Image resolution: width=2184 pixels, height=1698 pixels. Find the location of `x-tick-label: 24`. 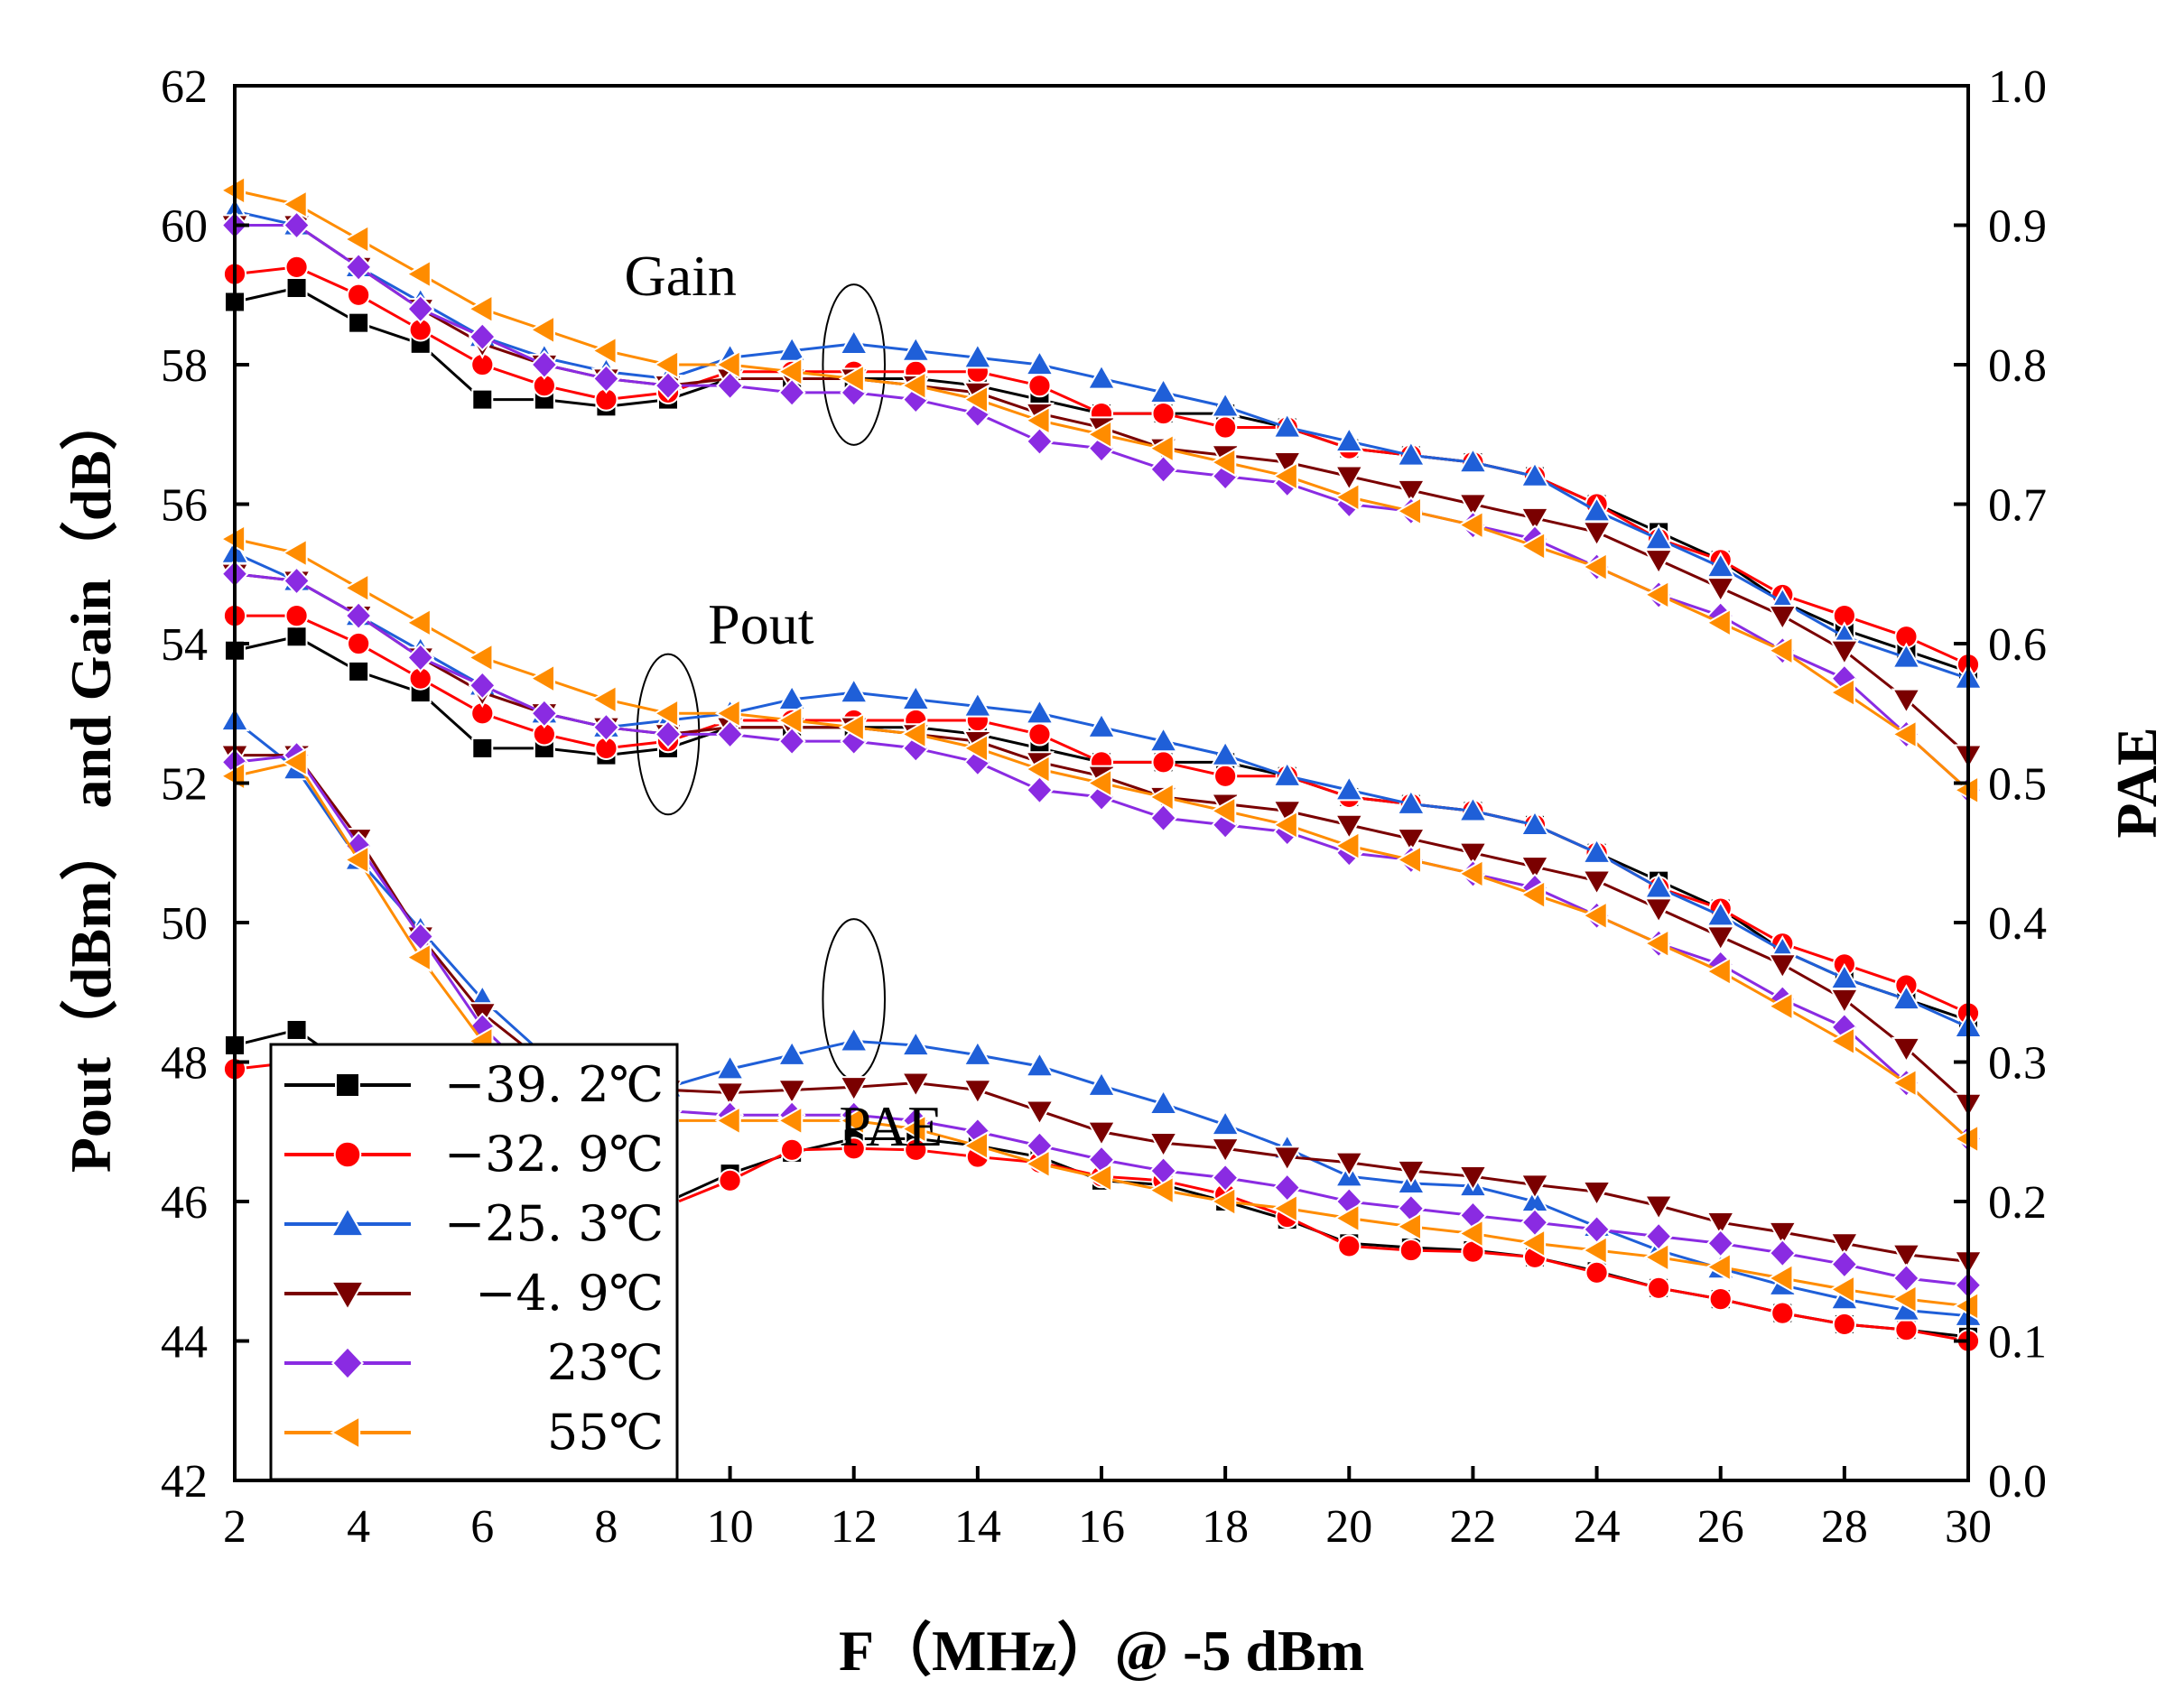

x-tick-label: 24 is located at coordinates (1598, 1527).